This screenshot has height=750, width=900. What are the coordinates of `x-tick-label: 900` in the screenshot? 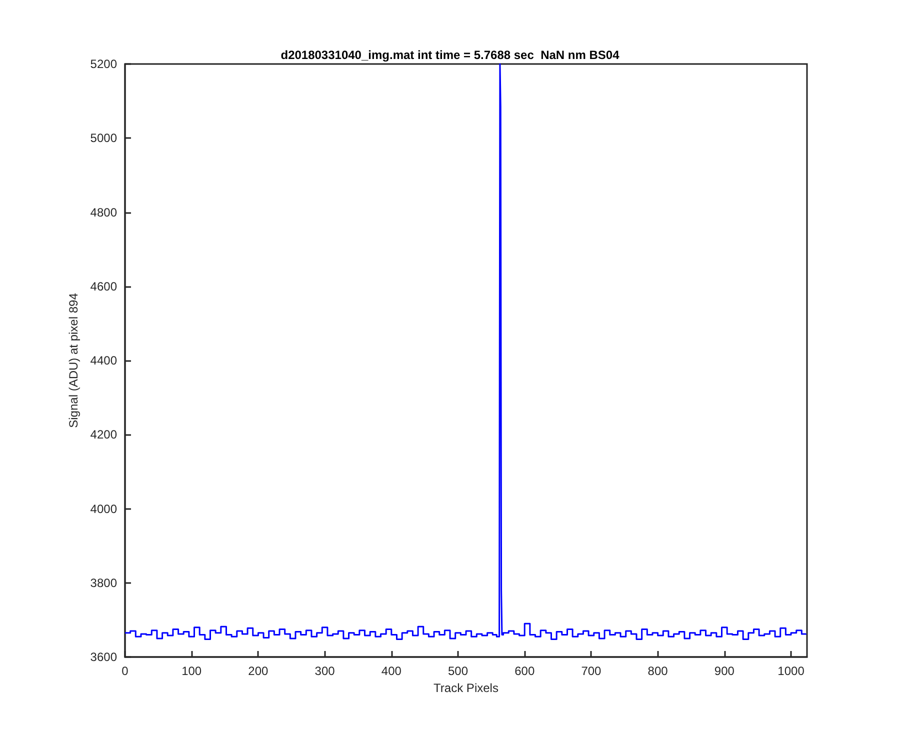 It's located at (724, 671).